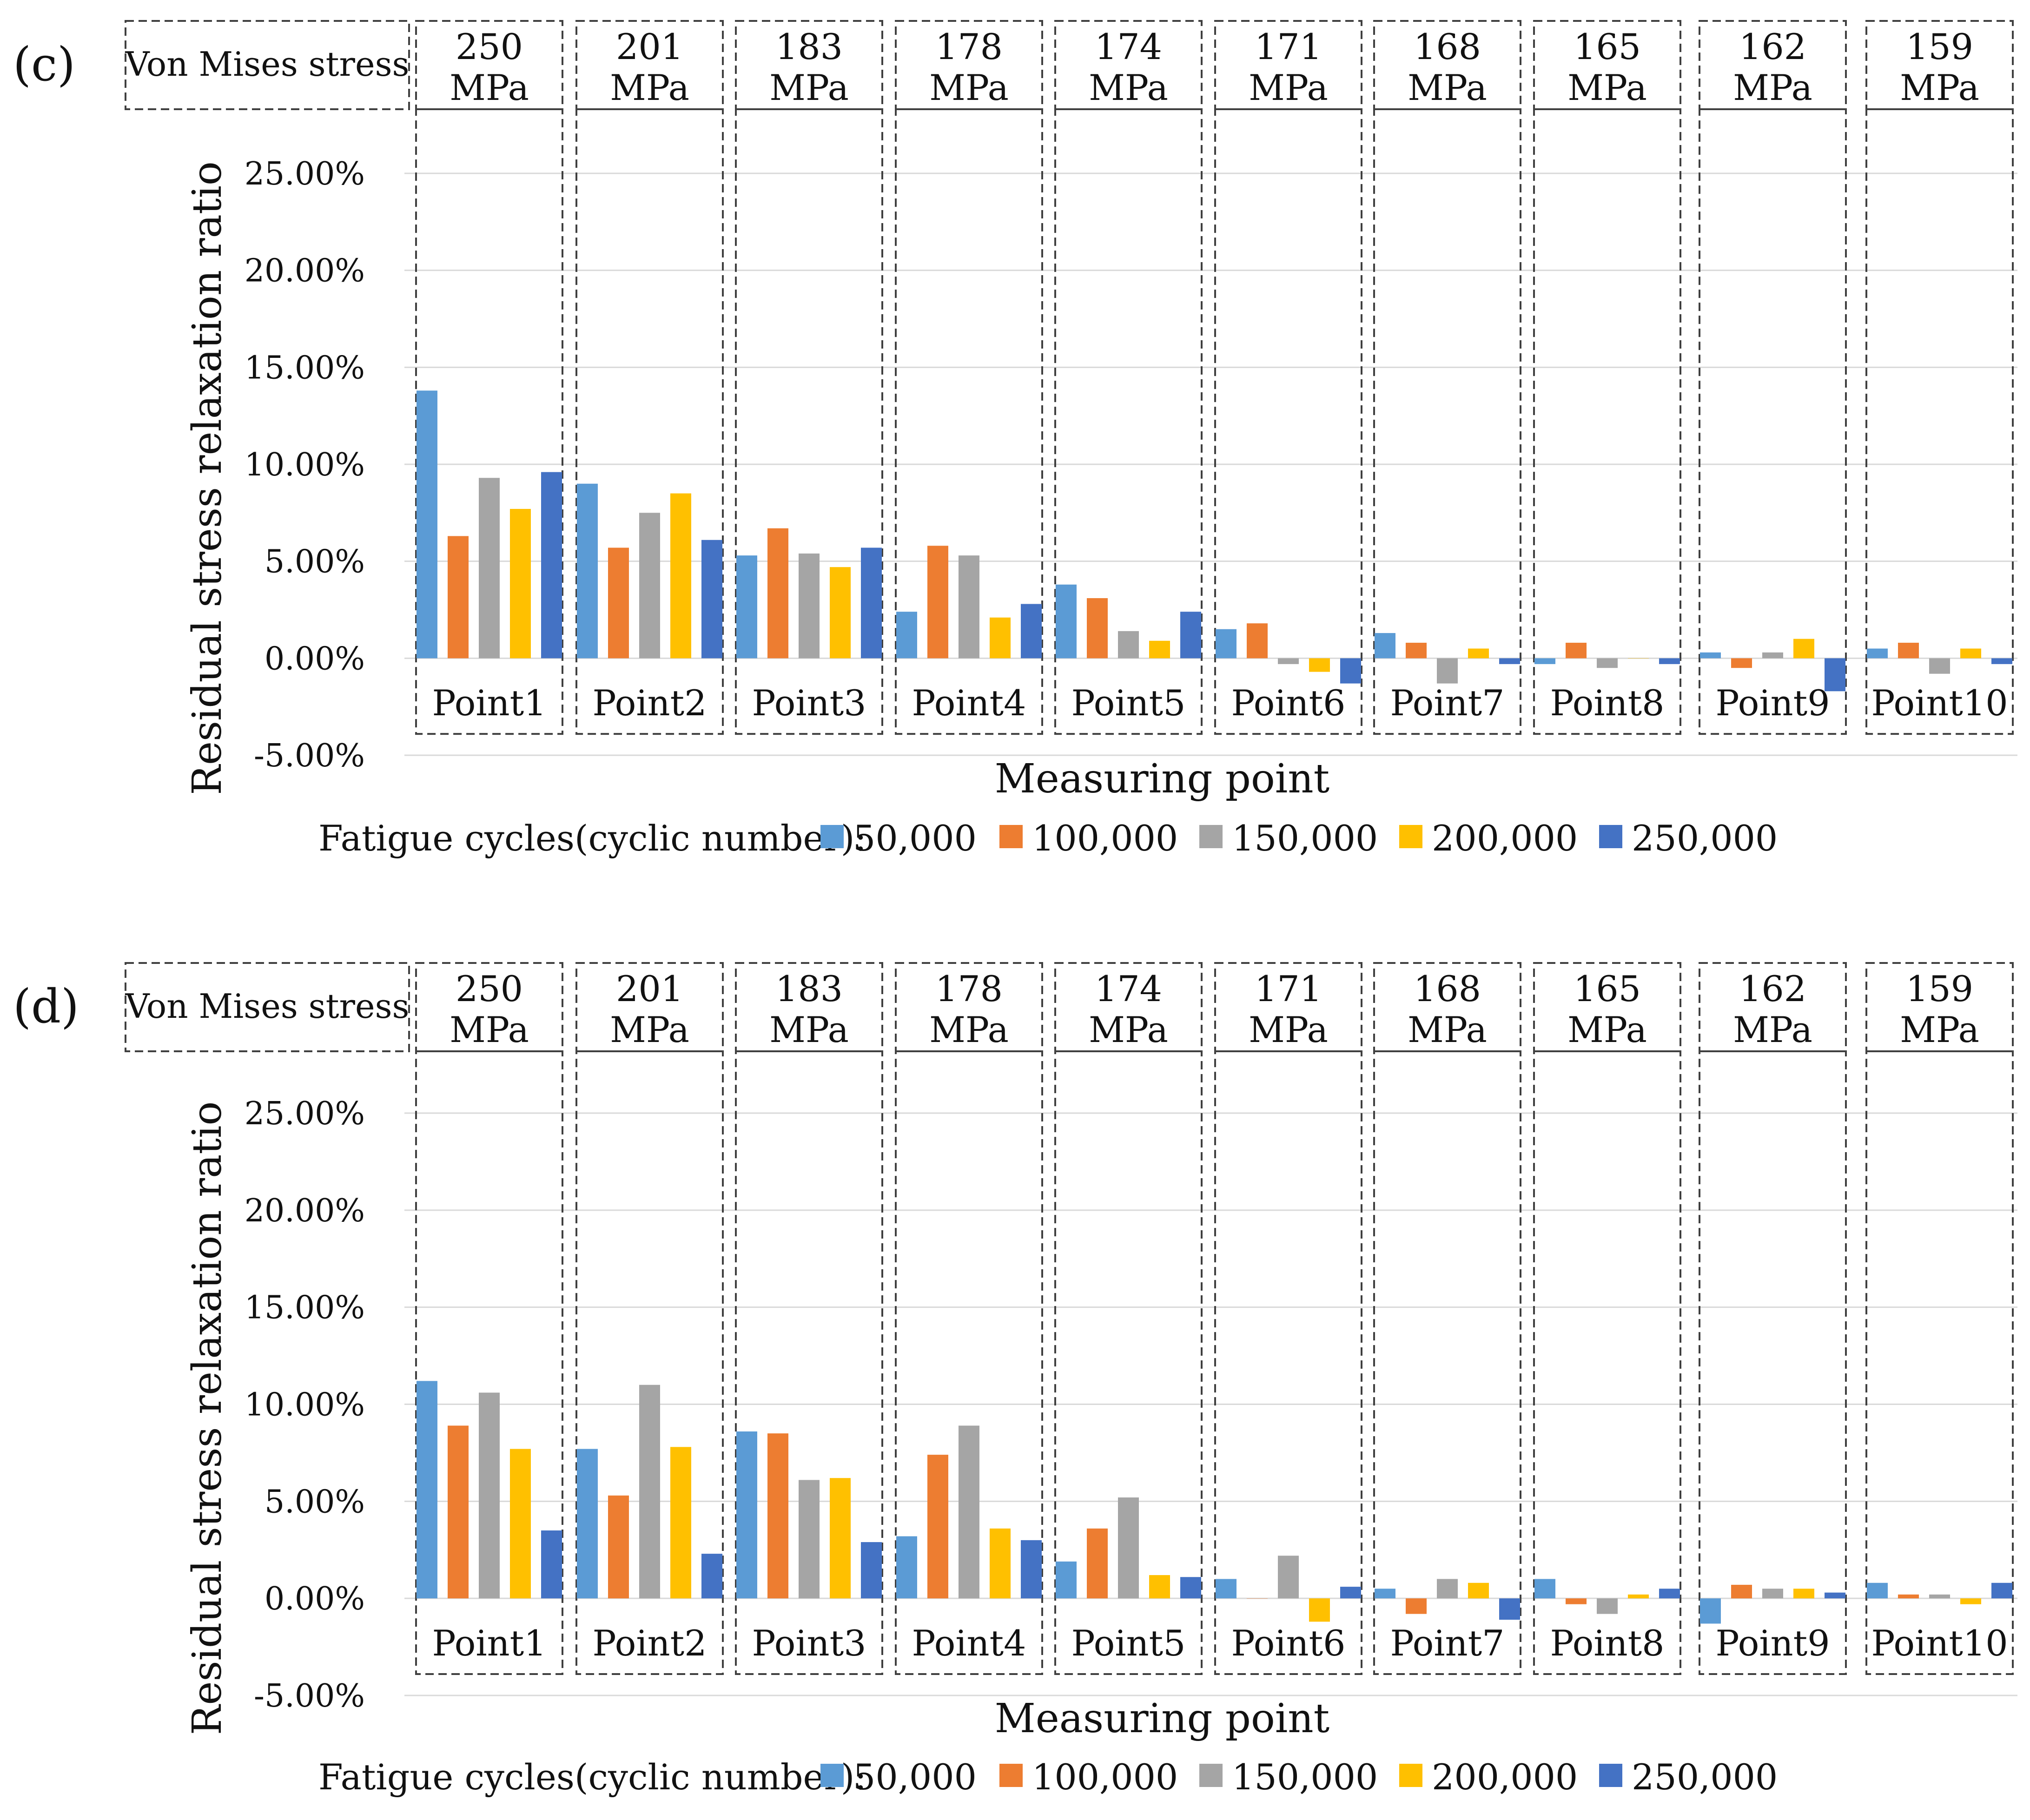 The image size is (2030, 1820). What do you see at coordinates (1835, 675) in the screenshot?
I see `bar-250000-point9` at bounding box center [1835, 675].